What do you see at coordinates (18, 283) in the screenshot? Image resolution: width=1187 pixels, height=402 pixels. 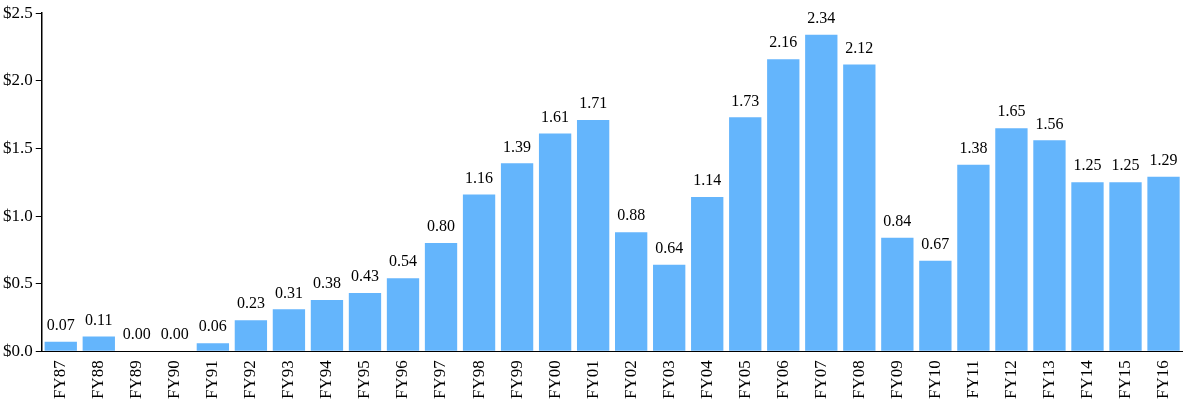 I see `y-tick-label: $0.5` at bounding box center [18, 283].